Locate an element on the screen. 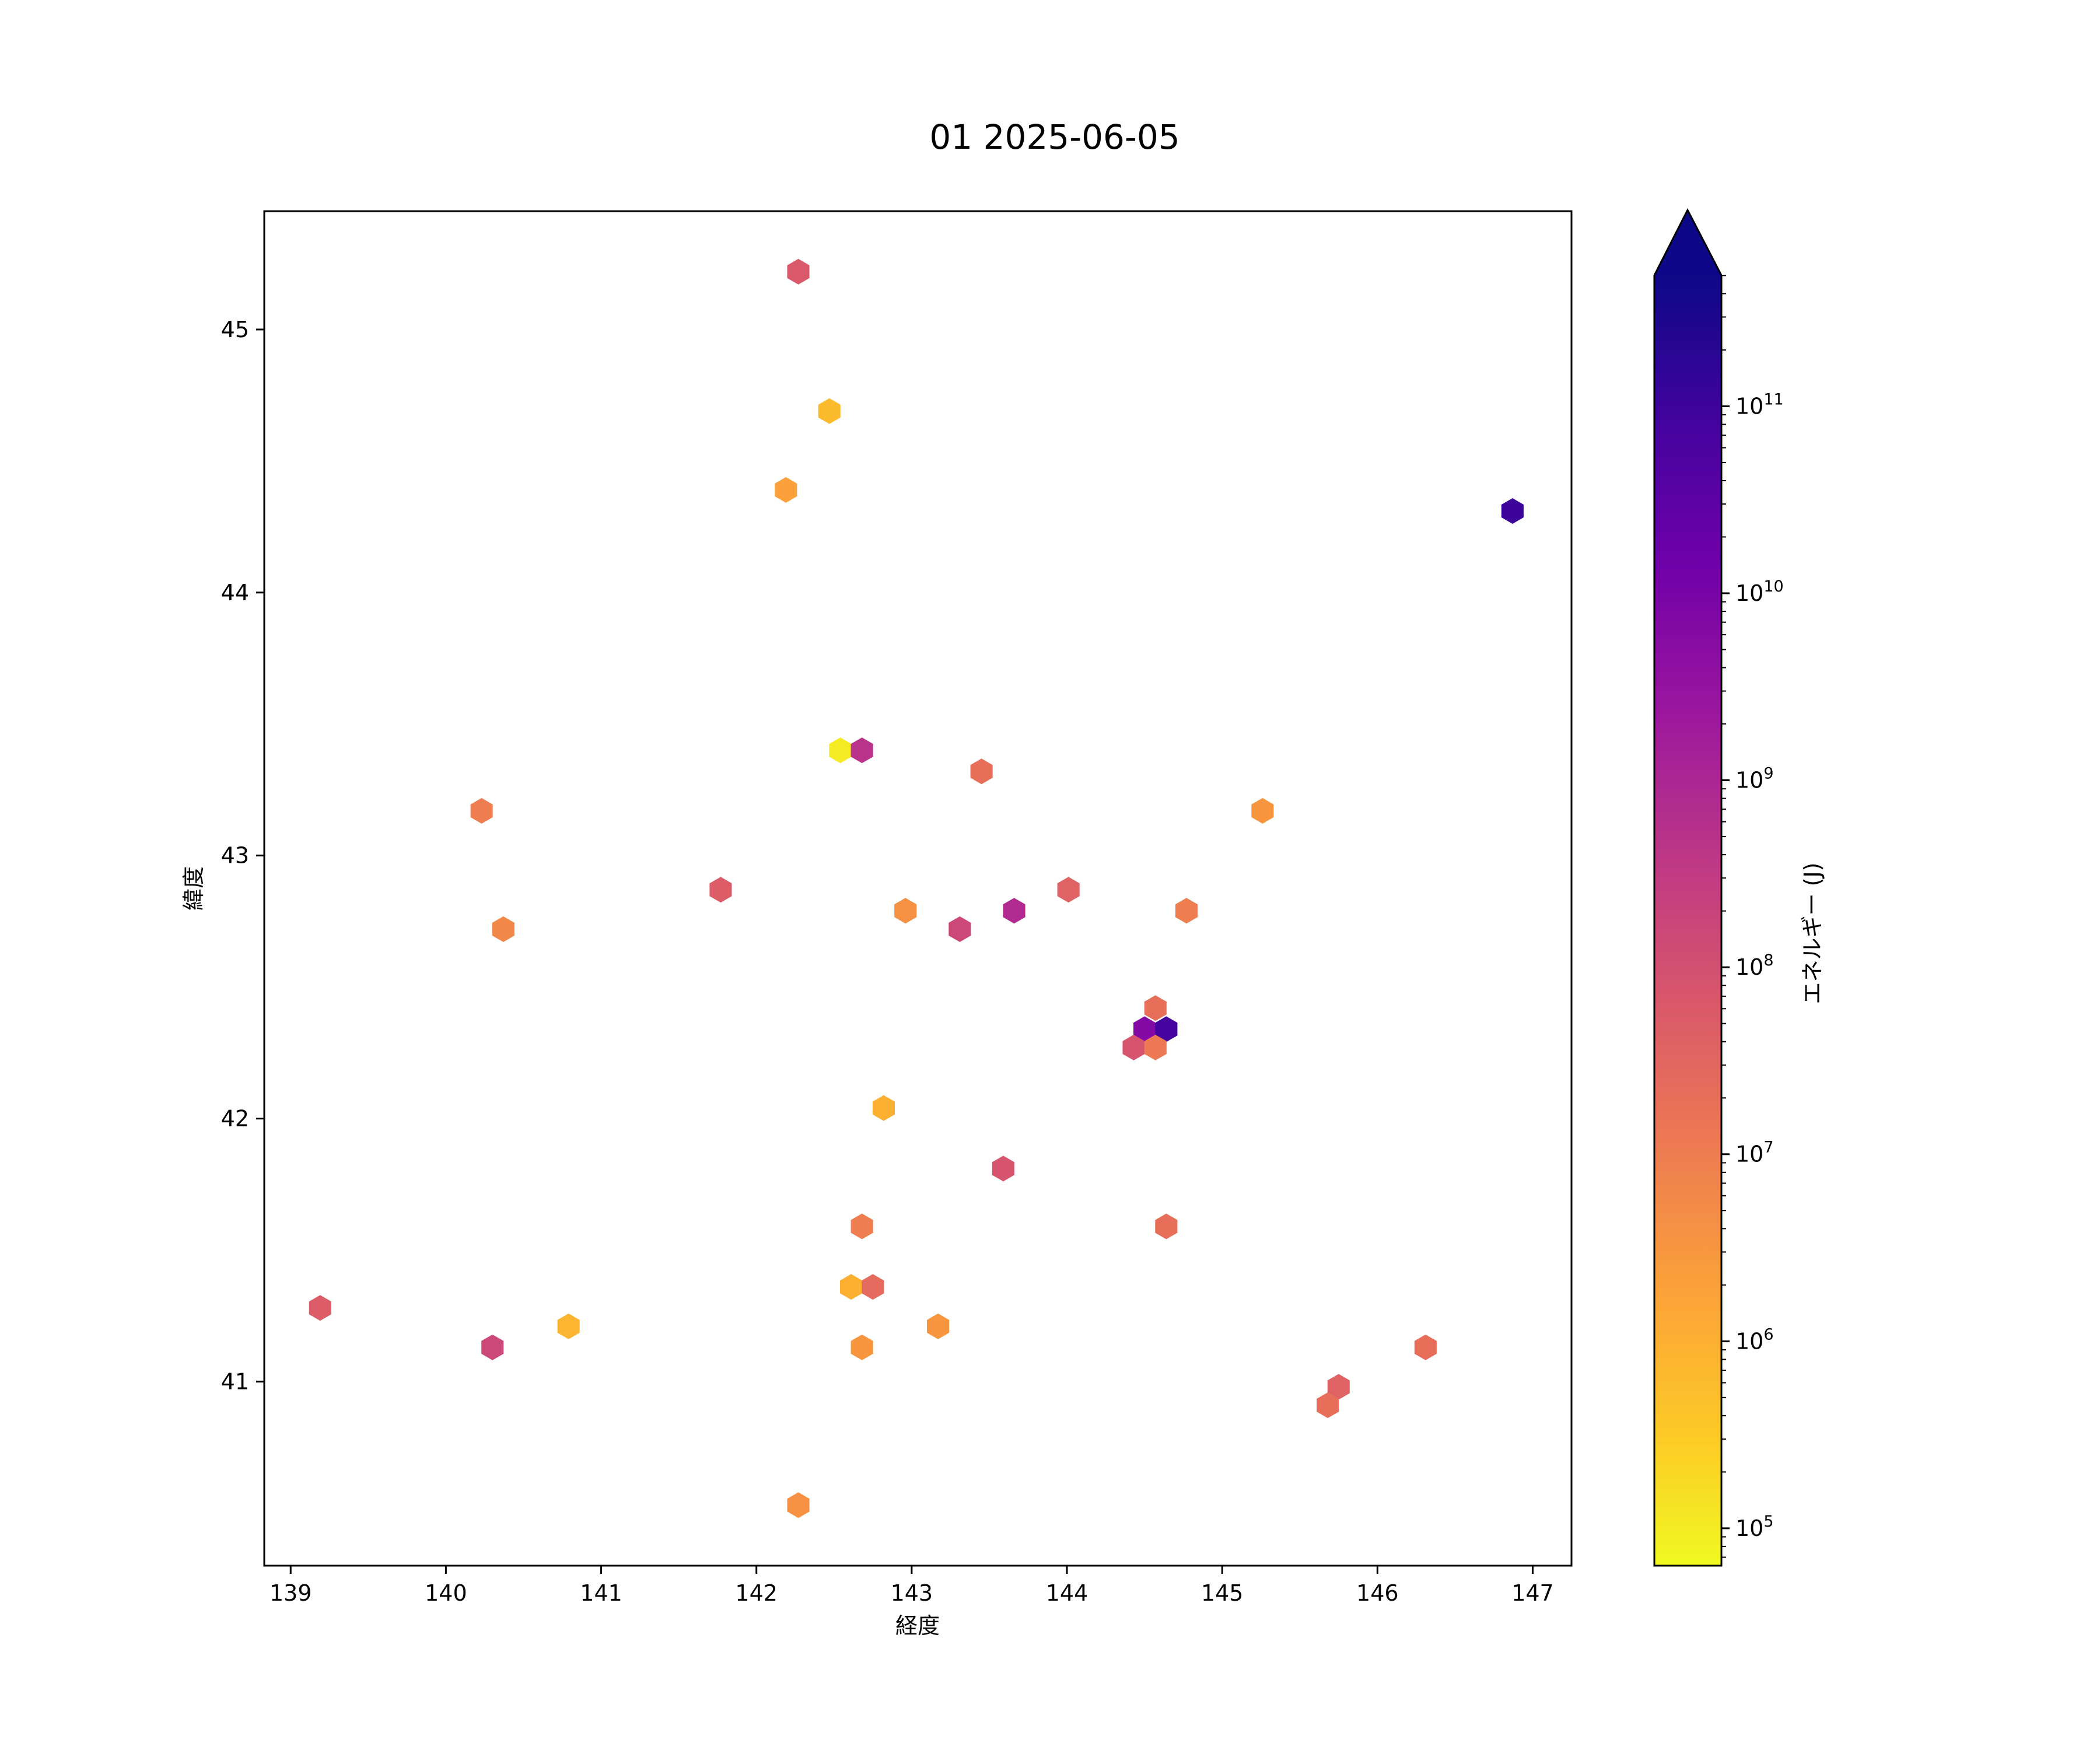 This screenshot has height=1750, width=2100. y-axis: 41 42 43 44 45 is located at coordinates (242, 855).